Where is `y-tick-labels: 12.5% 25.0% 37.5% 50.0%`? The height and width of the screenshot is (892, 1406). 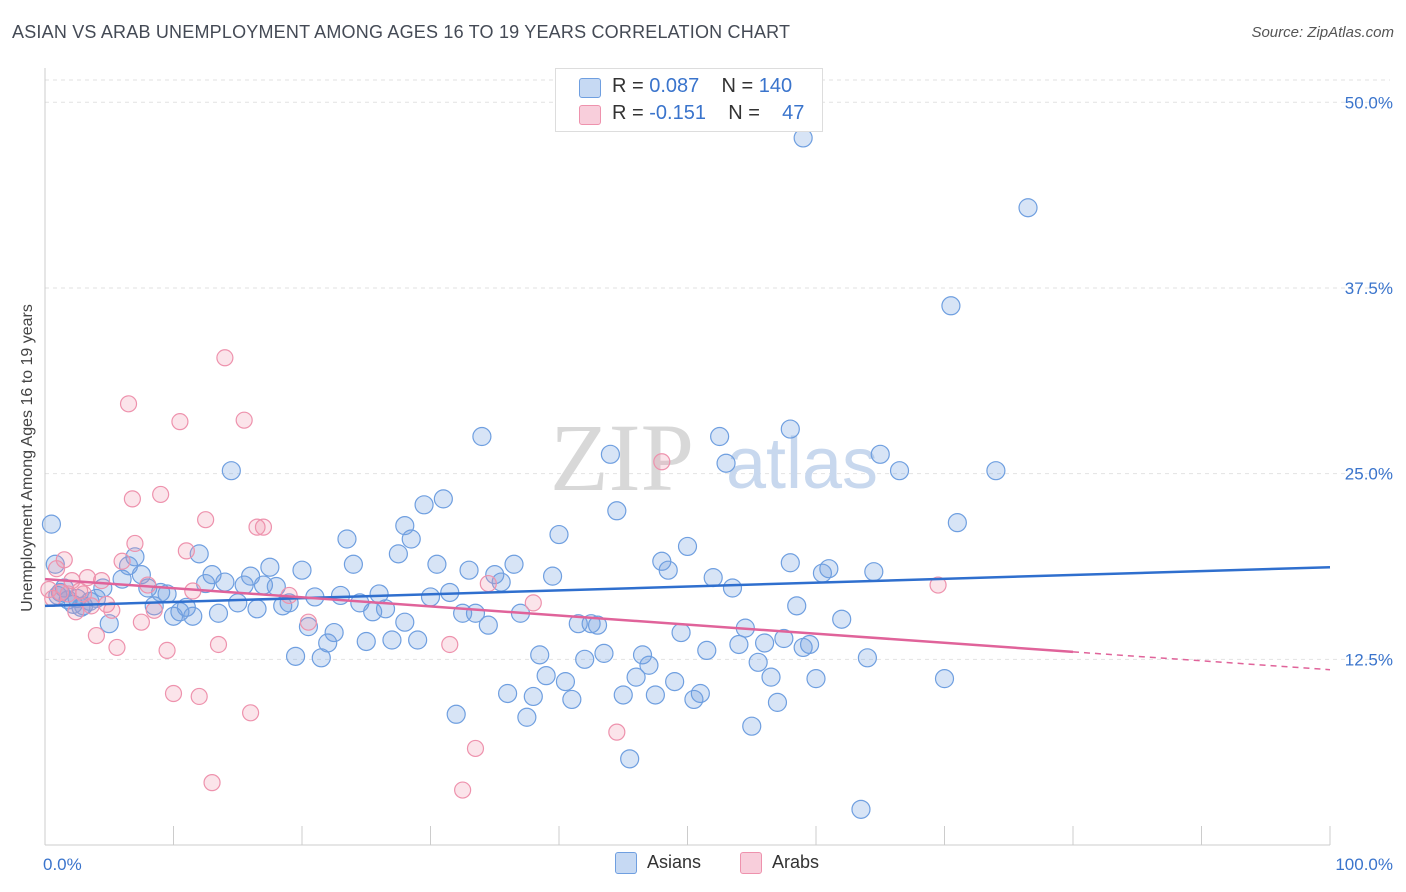
y-tick-labels: 12.5% 25.0% 37.5% 50.0% is located at coordinates (1369, 381).